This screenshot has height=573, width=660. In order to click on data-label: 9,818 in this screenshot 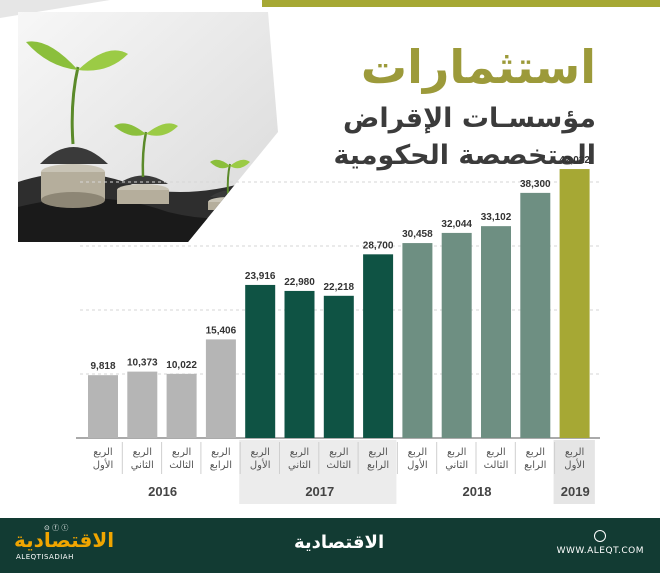, I will do `click(102, 366)`.